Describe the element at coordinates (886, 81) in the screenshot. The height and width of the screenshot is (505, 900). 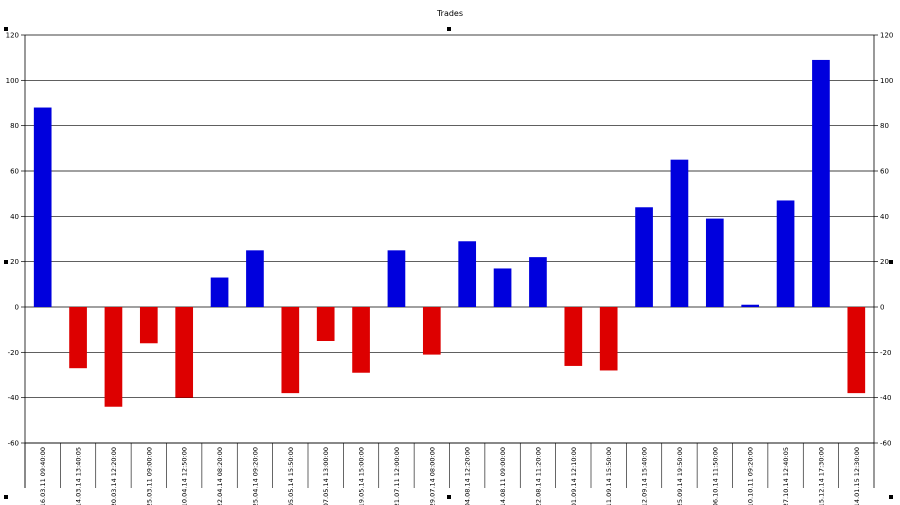
I see `y-tick-label-right: 100` at that location.